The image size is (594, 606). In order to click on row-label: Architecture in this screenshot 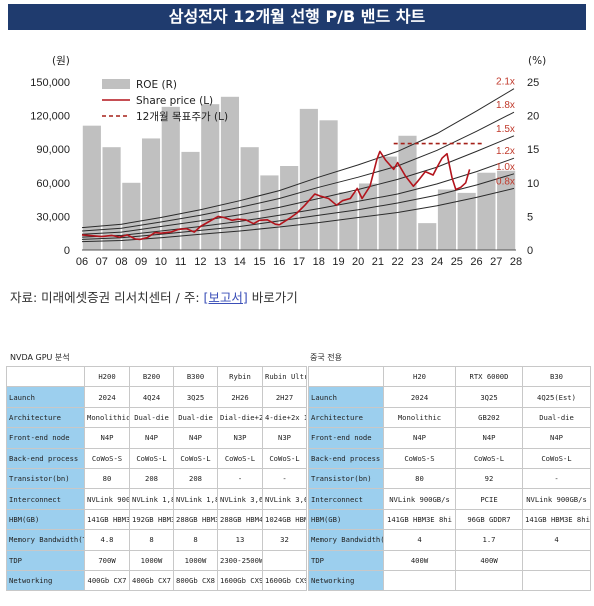, I will do `click(45, 417)`.